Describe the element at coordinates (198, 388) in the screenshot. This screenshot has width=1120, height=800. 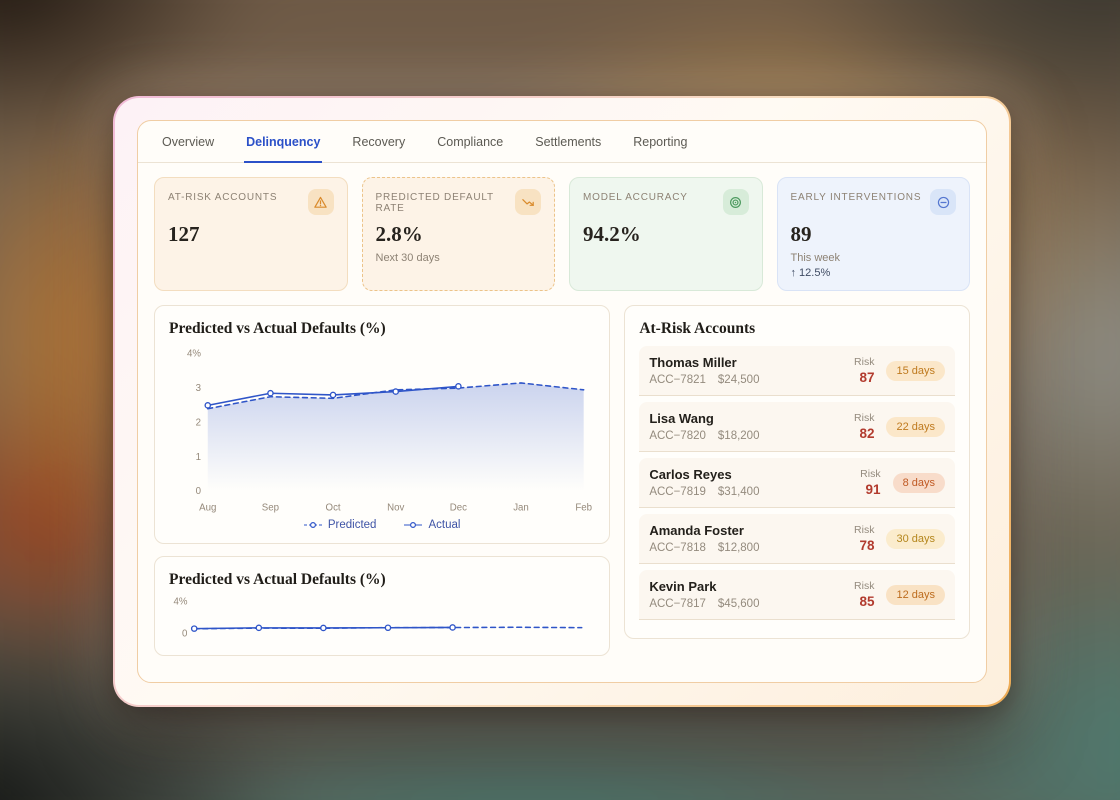
I see `svg-text: 3` at that location.